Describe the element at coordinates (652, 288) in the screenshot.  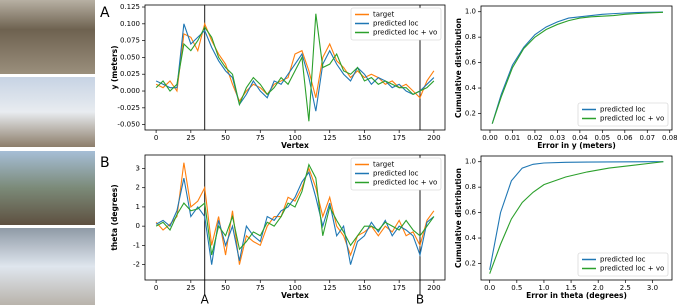
I see `x-tick-label: 3.0` at that location.